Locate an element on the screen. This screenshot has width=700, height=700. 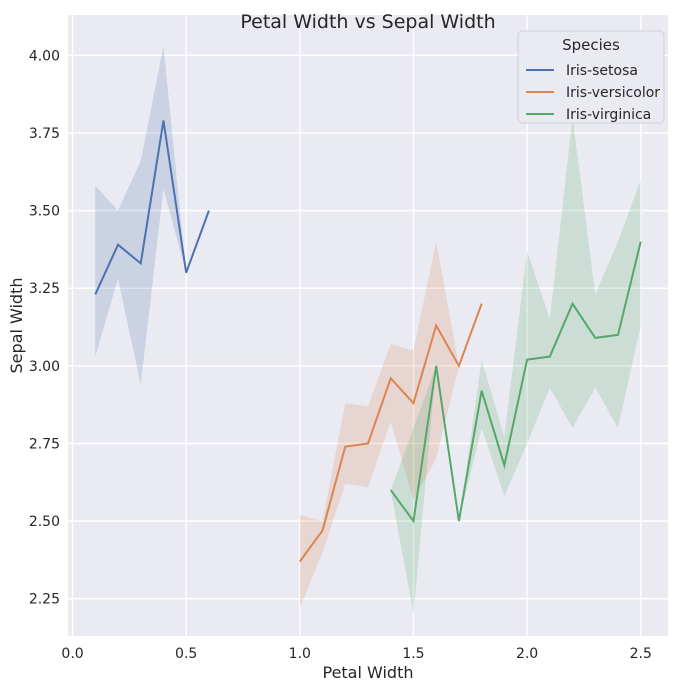
x-axis-label: Petal Width is located at coordinates (367, 672).